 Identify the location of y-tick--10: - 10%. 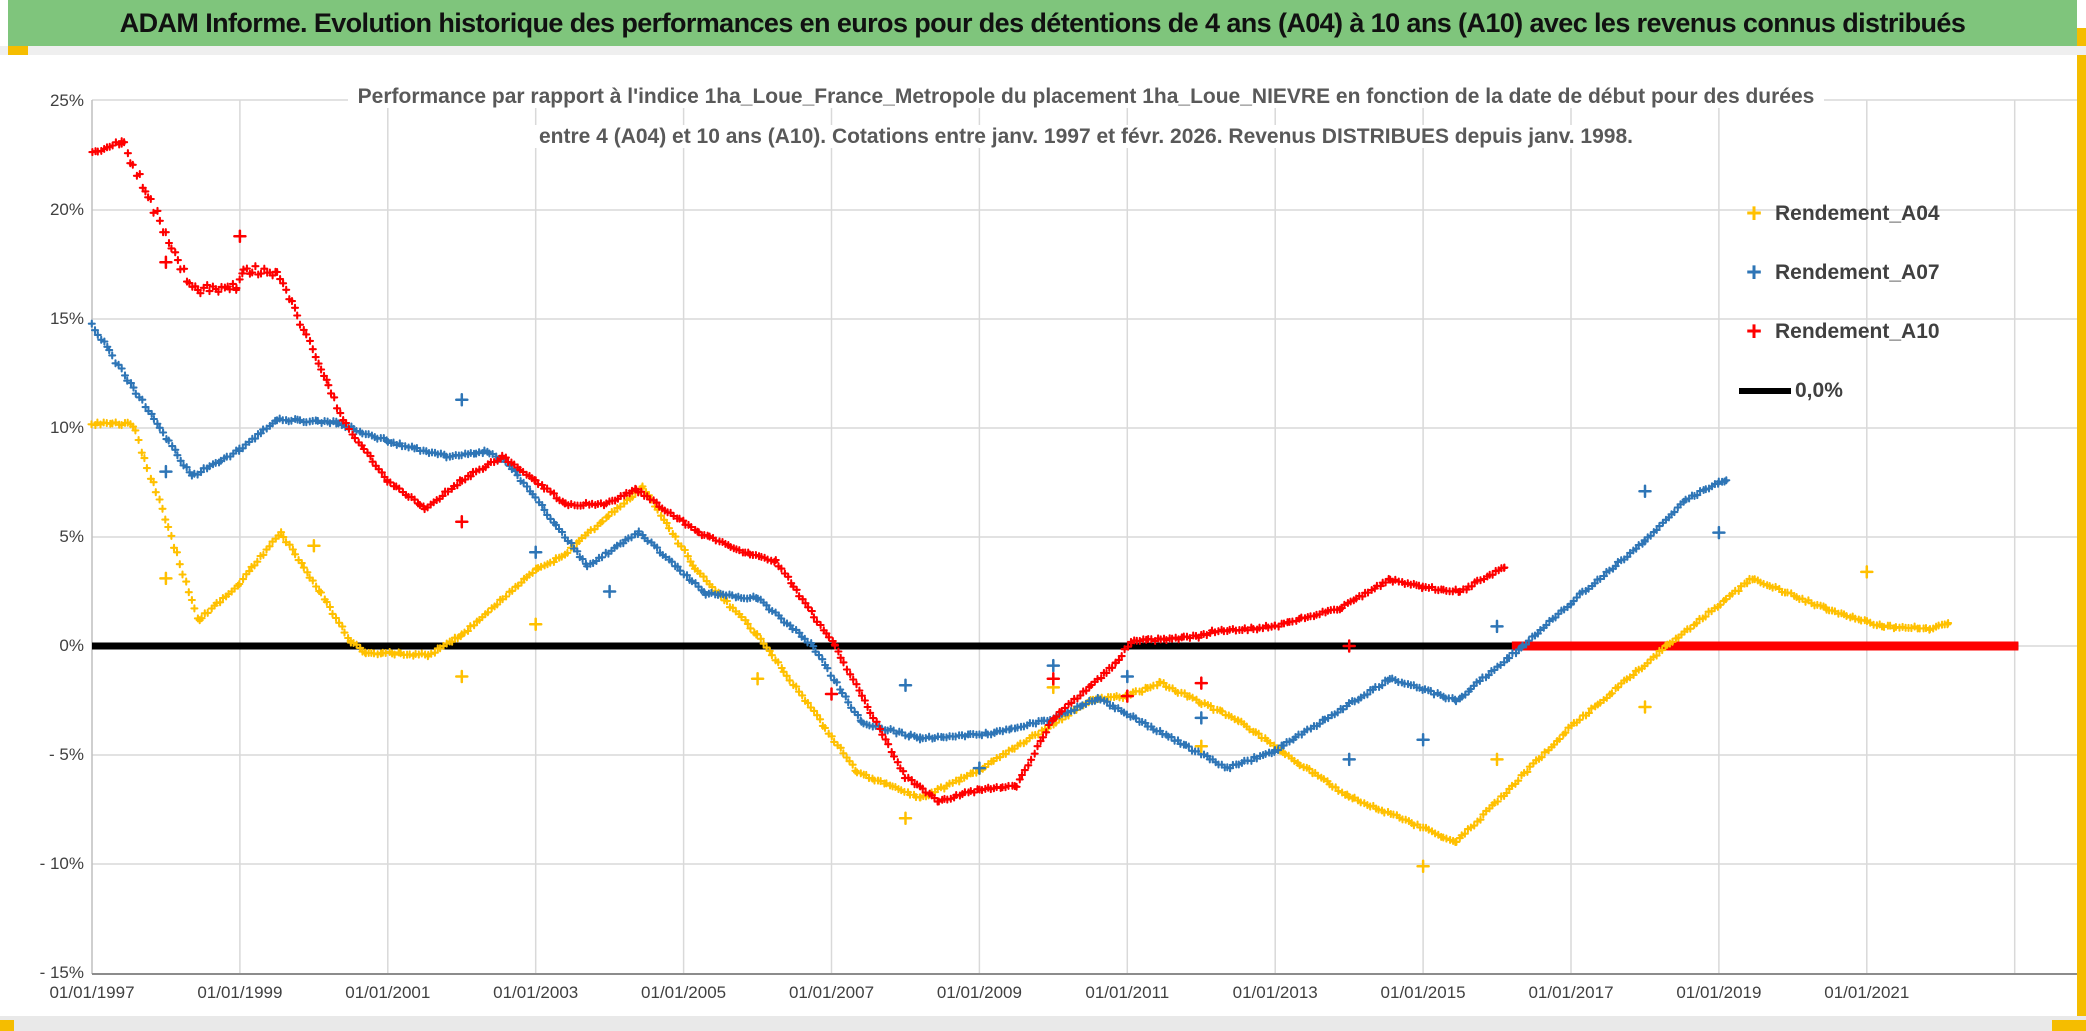
(61, 863).